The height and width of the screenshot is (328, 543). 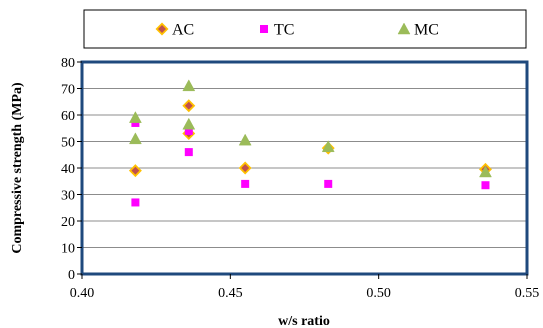 I want to click on legend-label-tc: TC, so click(x=284, y=30).